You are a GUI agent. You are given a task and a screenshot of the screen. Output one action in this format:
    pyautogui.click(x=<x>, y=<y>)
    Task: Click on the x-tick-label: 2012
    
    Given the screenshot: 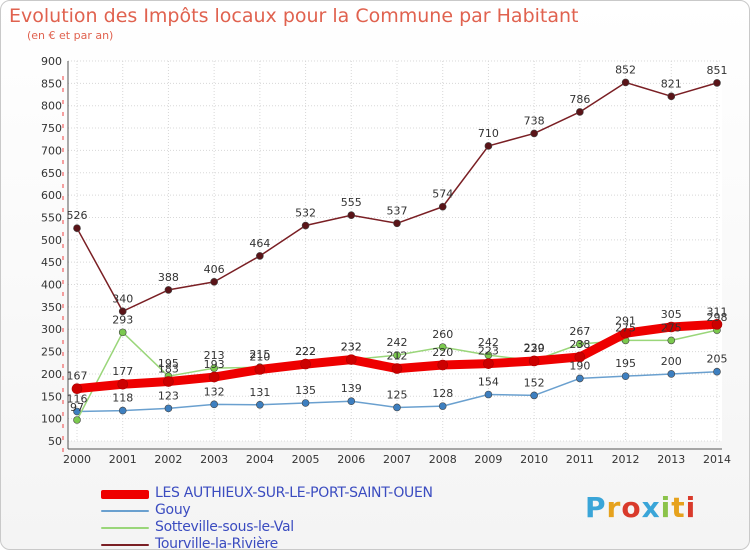 What is the action you would take?
    pyautogui.click(x=626, y=459)
    